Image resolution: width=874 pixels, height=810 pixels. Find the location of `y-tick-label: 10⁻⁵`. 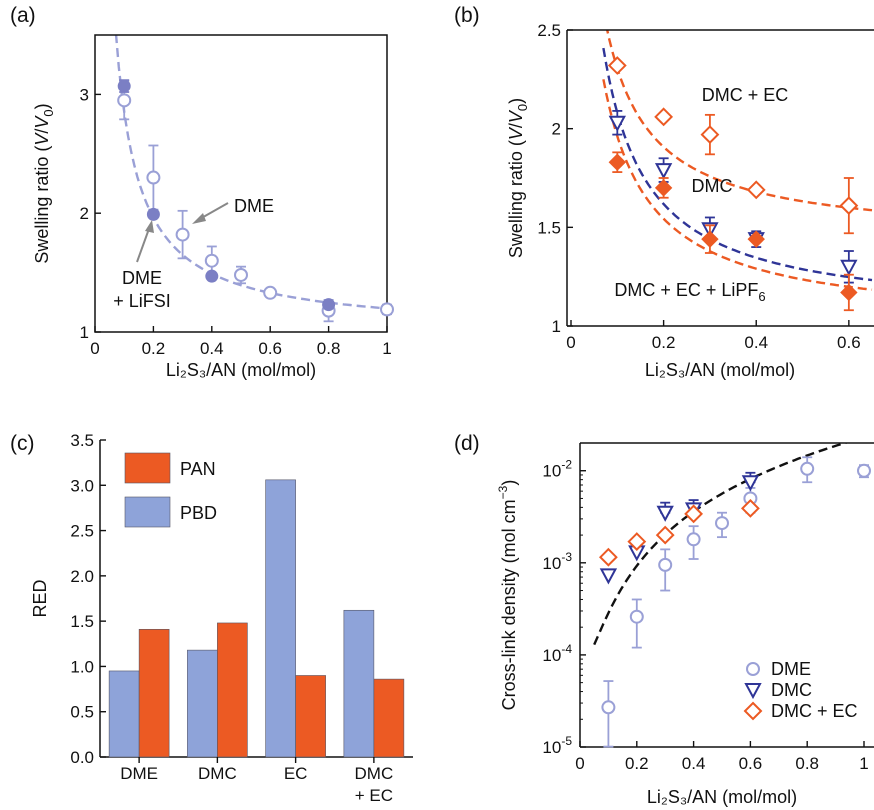

y-tick-label: 10⁻⁵ is located at coordinates (557, 745).